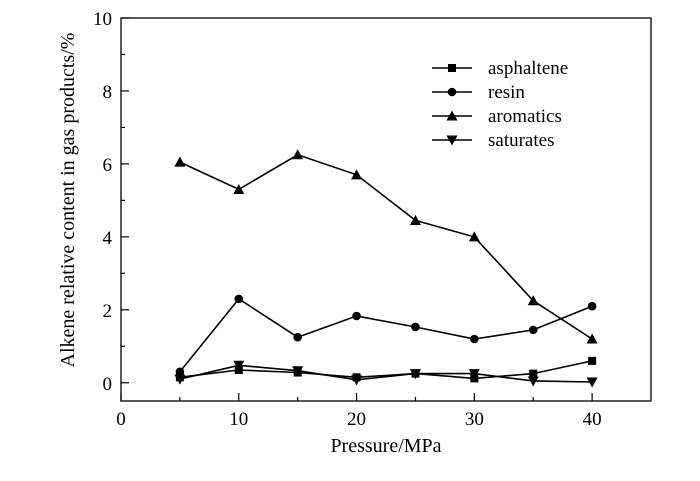 This screenshot has height=481, width=700. What do you see at coordinates (238, 419) in the screenshot?
I see `x-tick-label: 10` at bounding box center [238, 419].